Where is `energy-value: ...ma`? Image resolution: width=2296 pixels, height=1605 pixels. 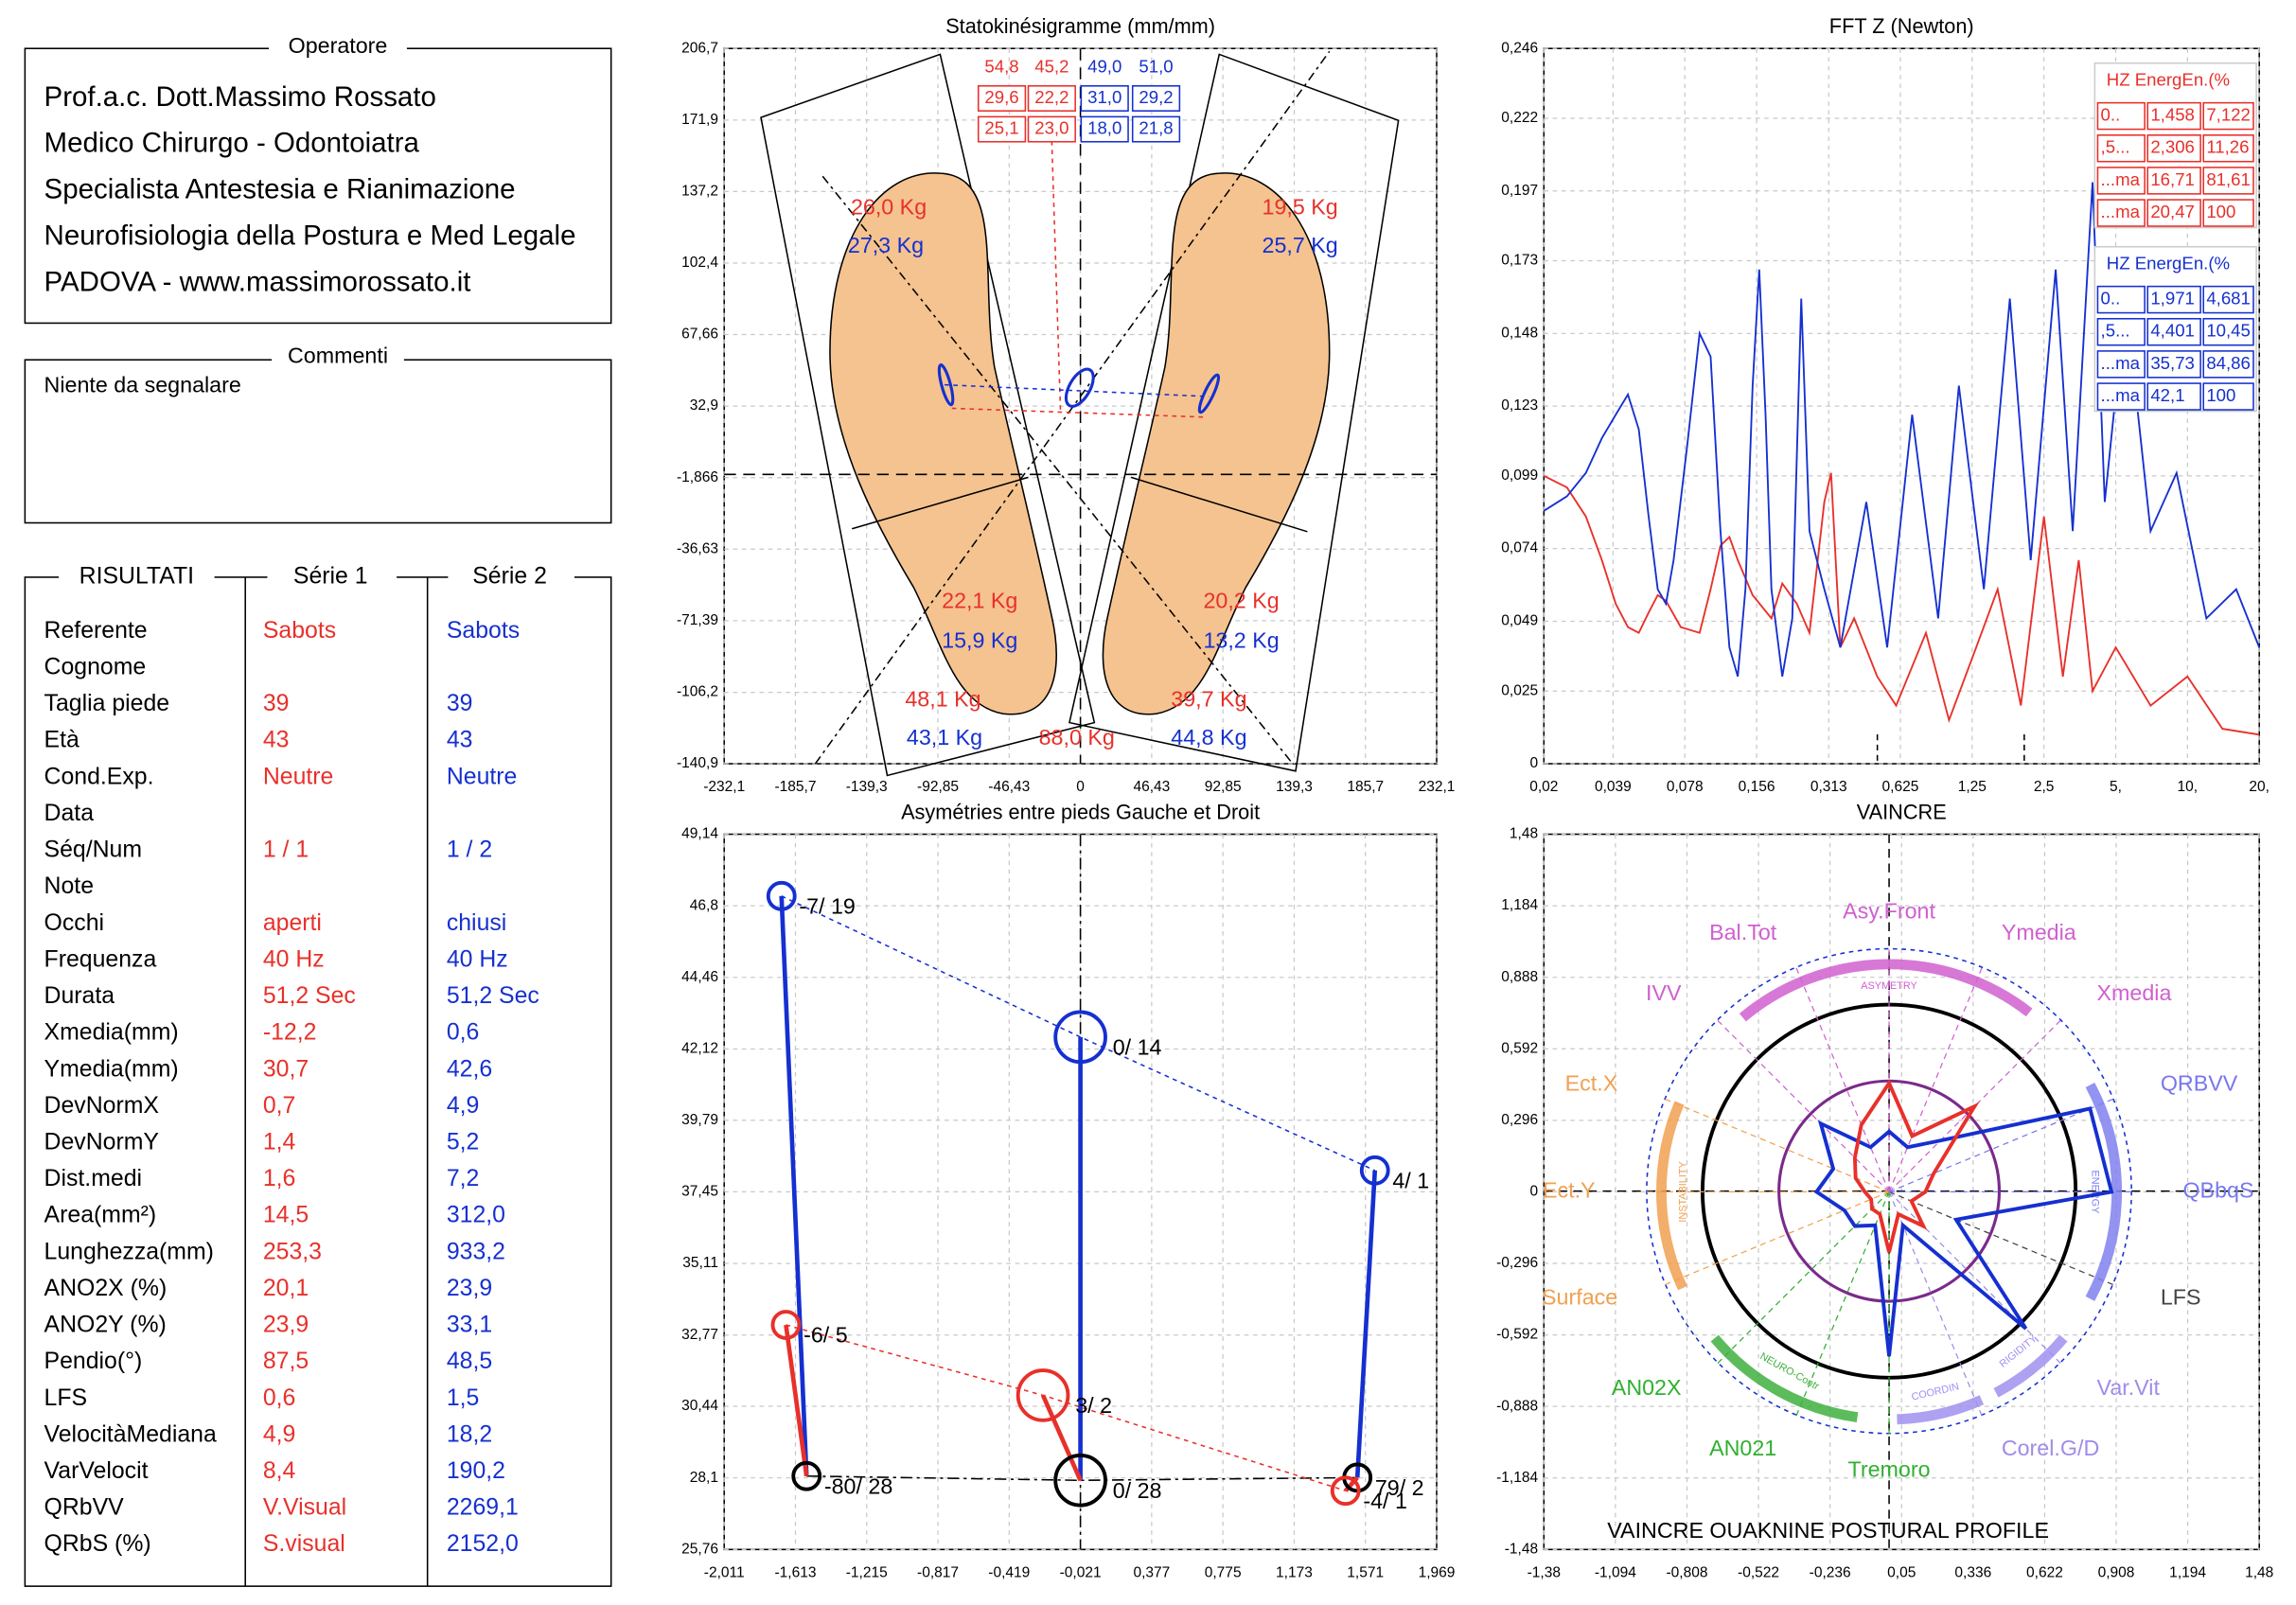
energy-value: ...ma is located at coordinates (2121, 179).